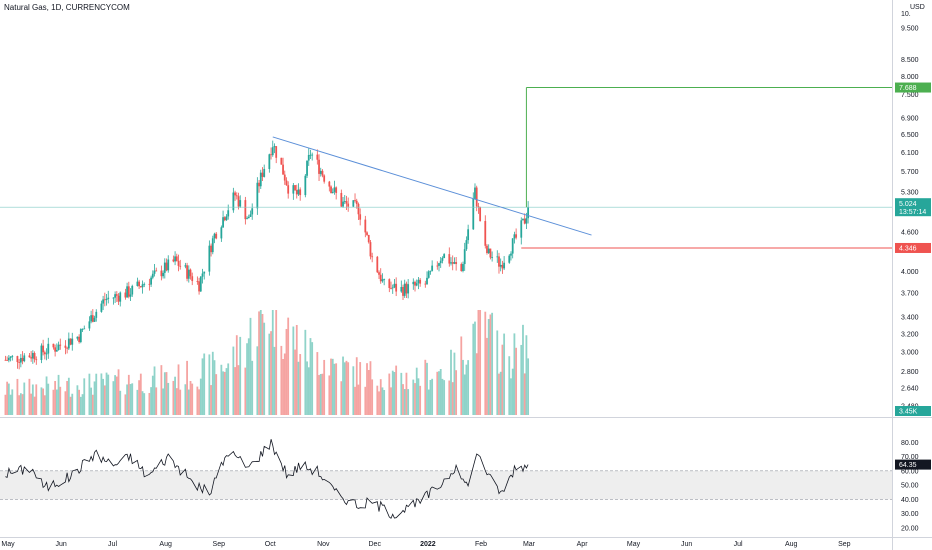 This screenshot has height=550, width=932. Describe the element at coordinates (910, 118) in the screenshot. I see `price-tick-label: 6.900` at that location.